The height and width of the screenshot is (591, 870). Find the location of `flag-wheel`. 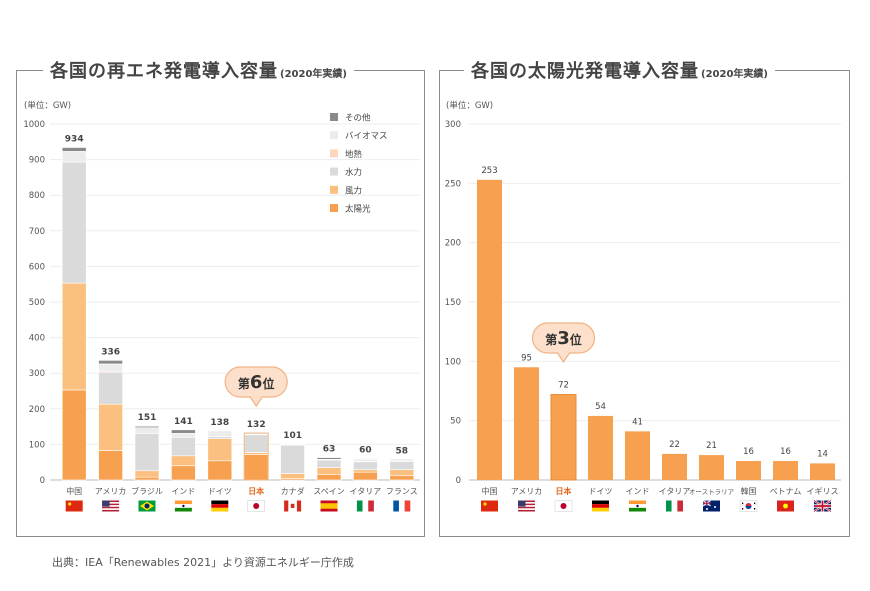

flag-wheel is located at coordinates (183, 506).